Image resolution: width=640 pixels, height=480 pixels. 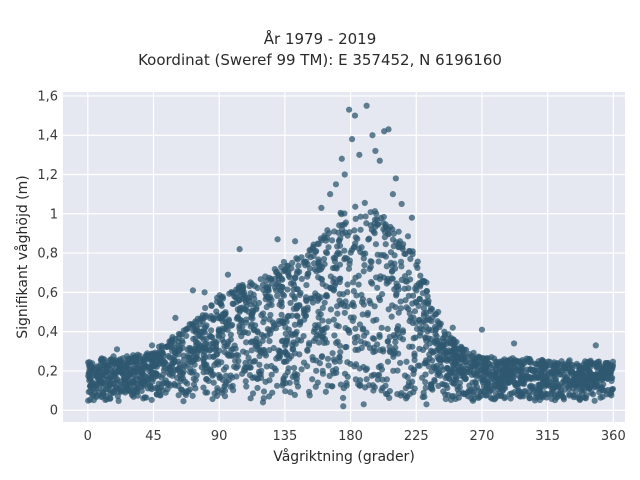 I want to click on y-tick-label: 0,8, so click(x=47, y=254).